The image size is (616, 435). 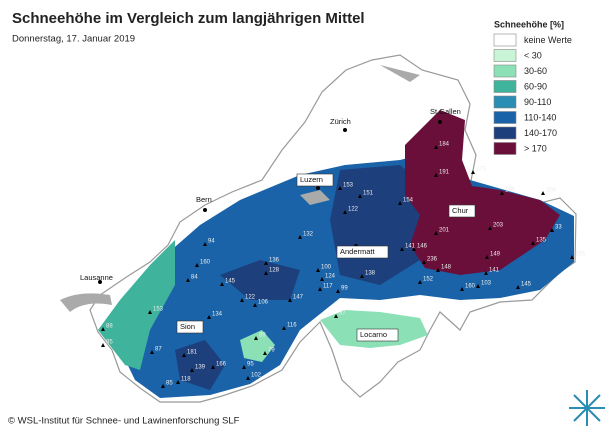 What do you see at coordinates (428, 280) in the screenshot?
I see `station-value: 152` at bounding box center [428, 280].